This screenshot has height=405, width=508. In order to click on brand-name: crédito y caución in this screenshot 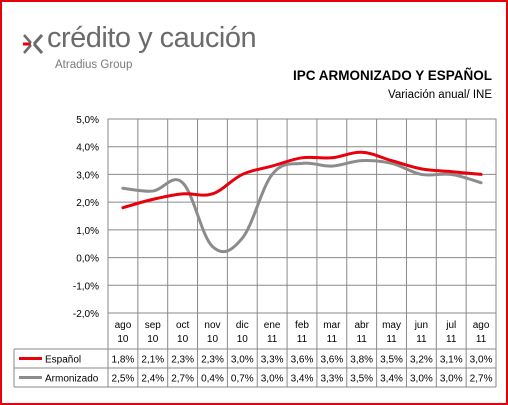, I will do `click(152, 38)`.